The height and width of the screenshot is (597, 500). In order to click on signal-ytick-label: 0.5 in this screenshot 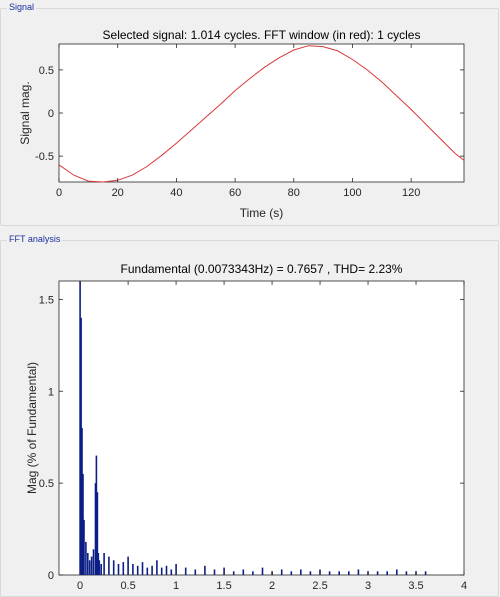, I will do `click(46, 71)`.